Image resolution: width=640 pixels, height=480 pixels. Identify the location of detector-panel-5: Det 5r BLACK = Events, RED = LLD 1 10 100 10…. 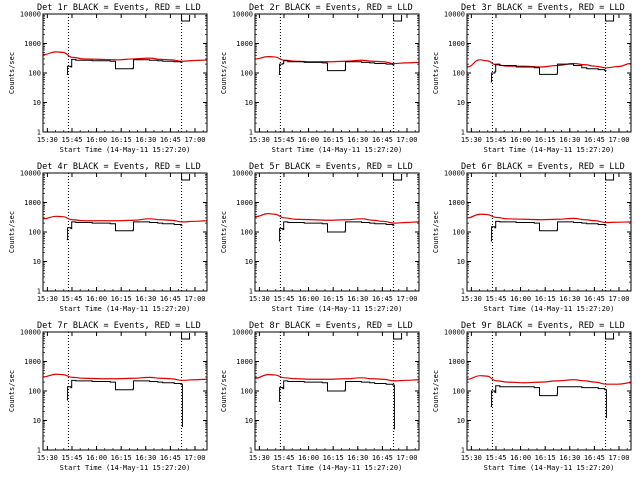
(320, 237).